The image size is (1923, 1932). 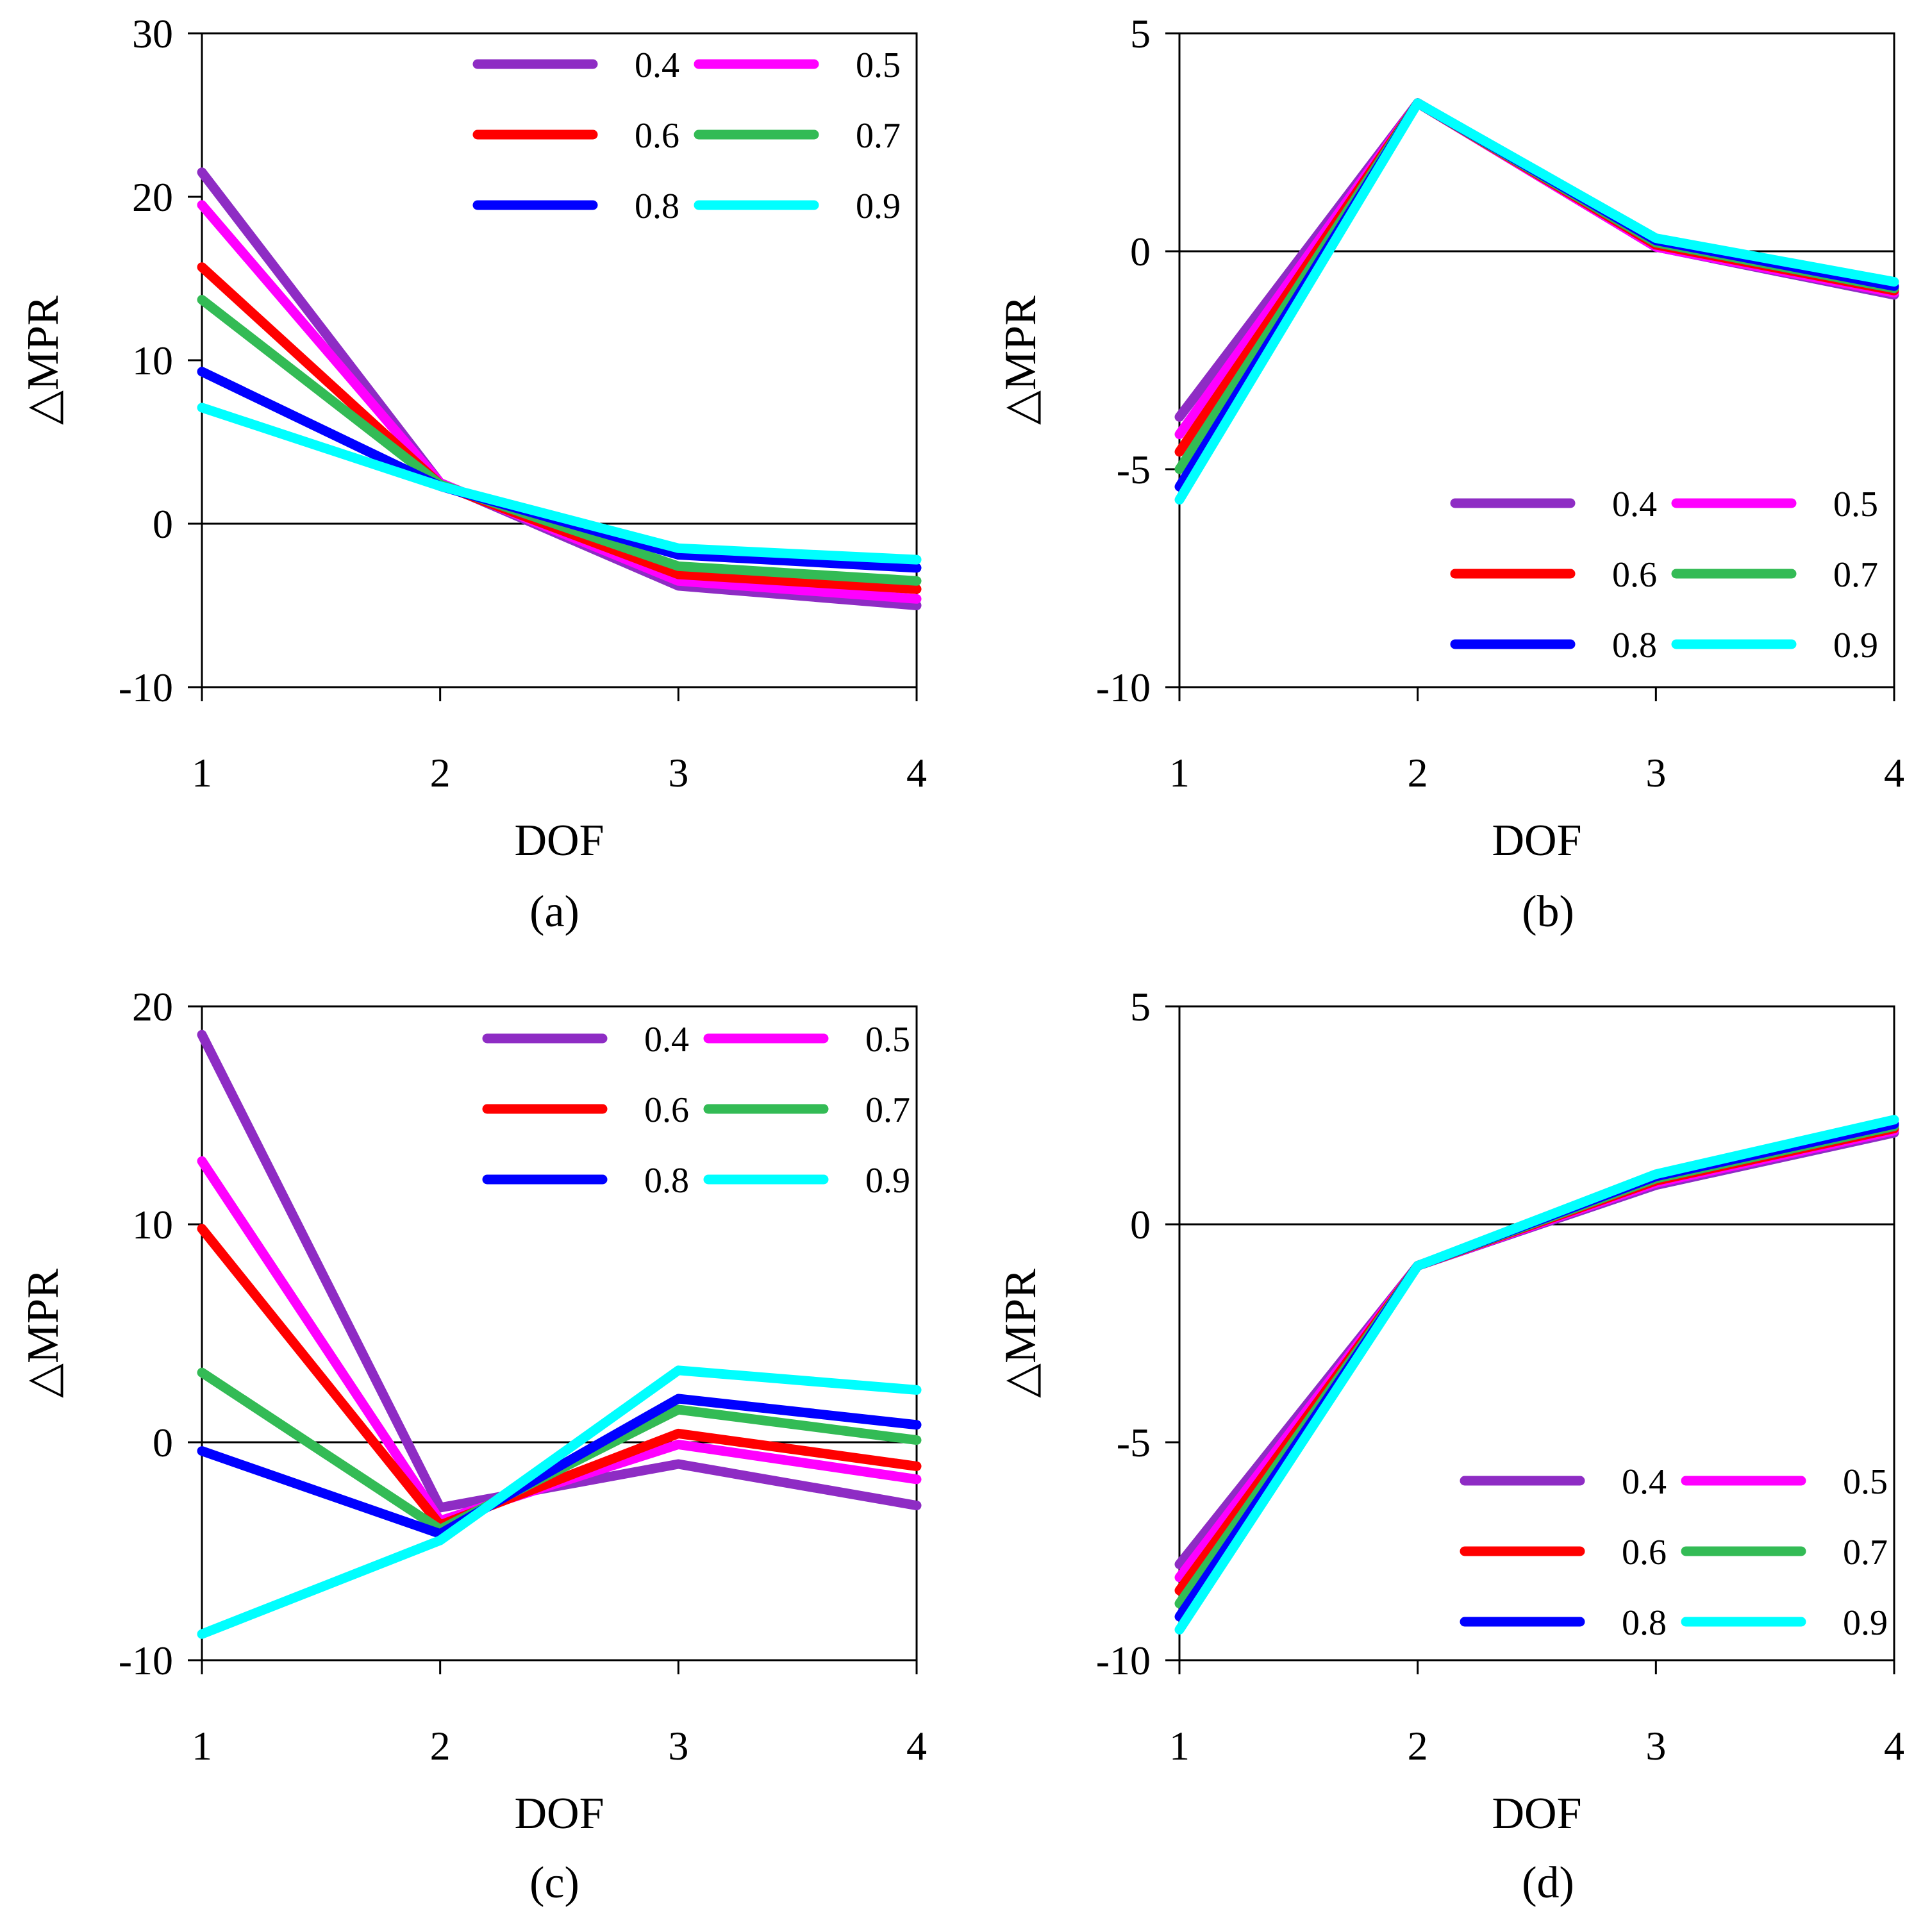 I want to click on panel-label: (a), so click(x=554, y=912).